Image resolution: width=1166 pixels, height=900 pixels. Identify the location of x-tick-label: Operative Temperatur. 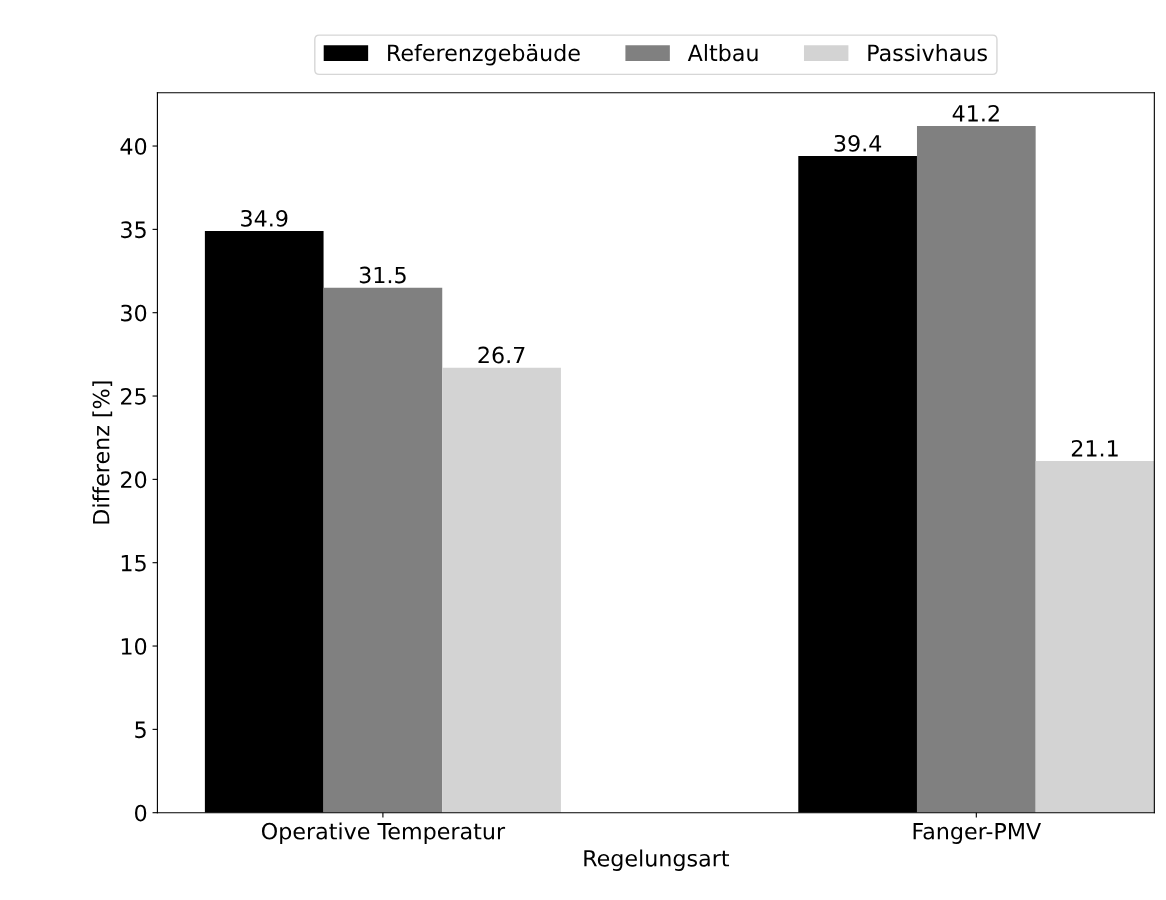
(383, 833).